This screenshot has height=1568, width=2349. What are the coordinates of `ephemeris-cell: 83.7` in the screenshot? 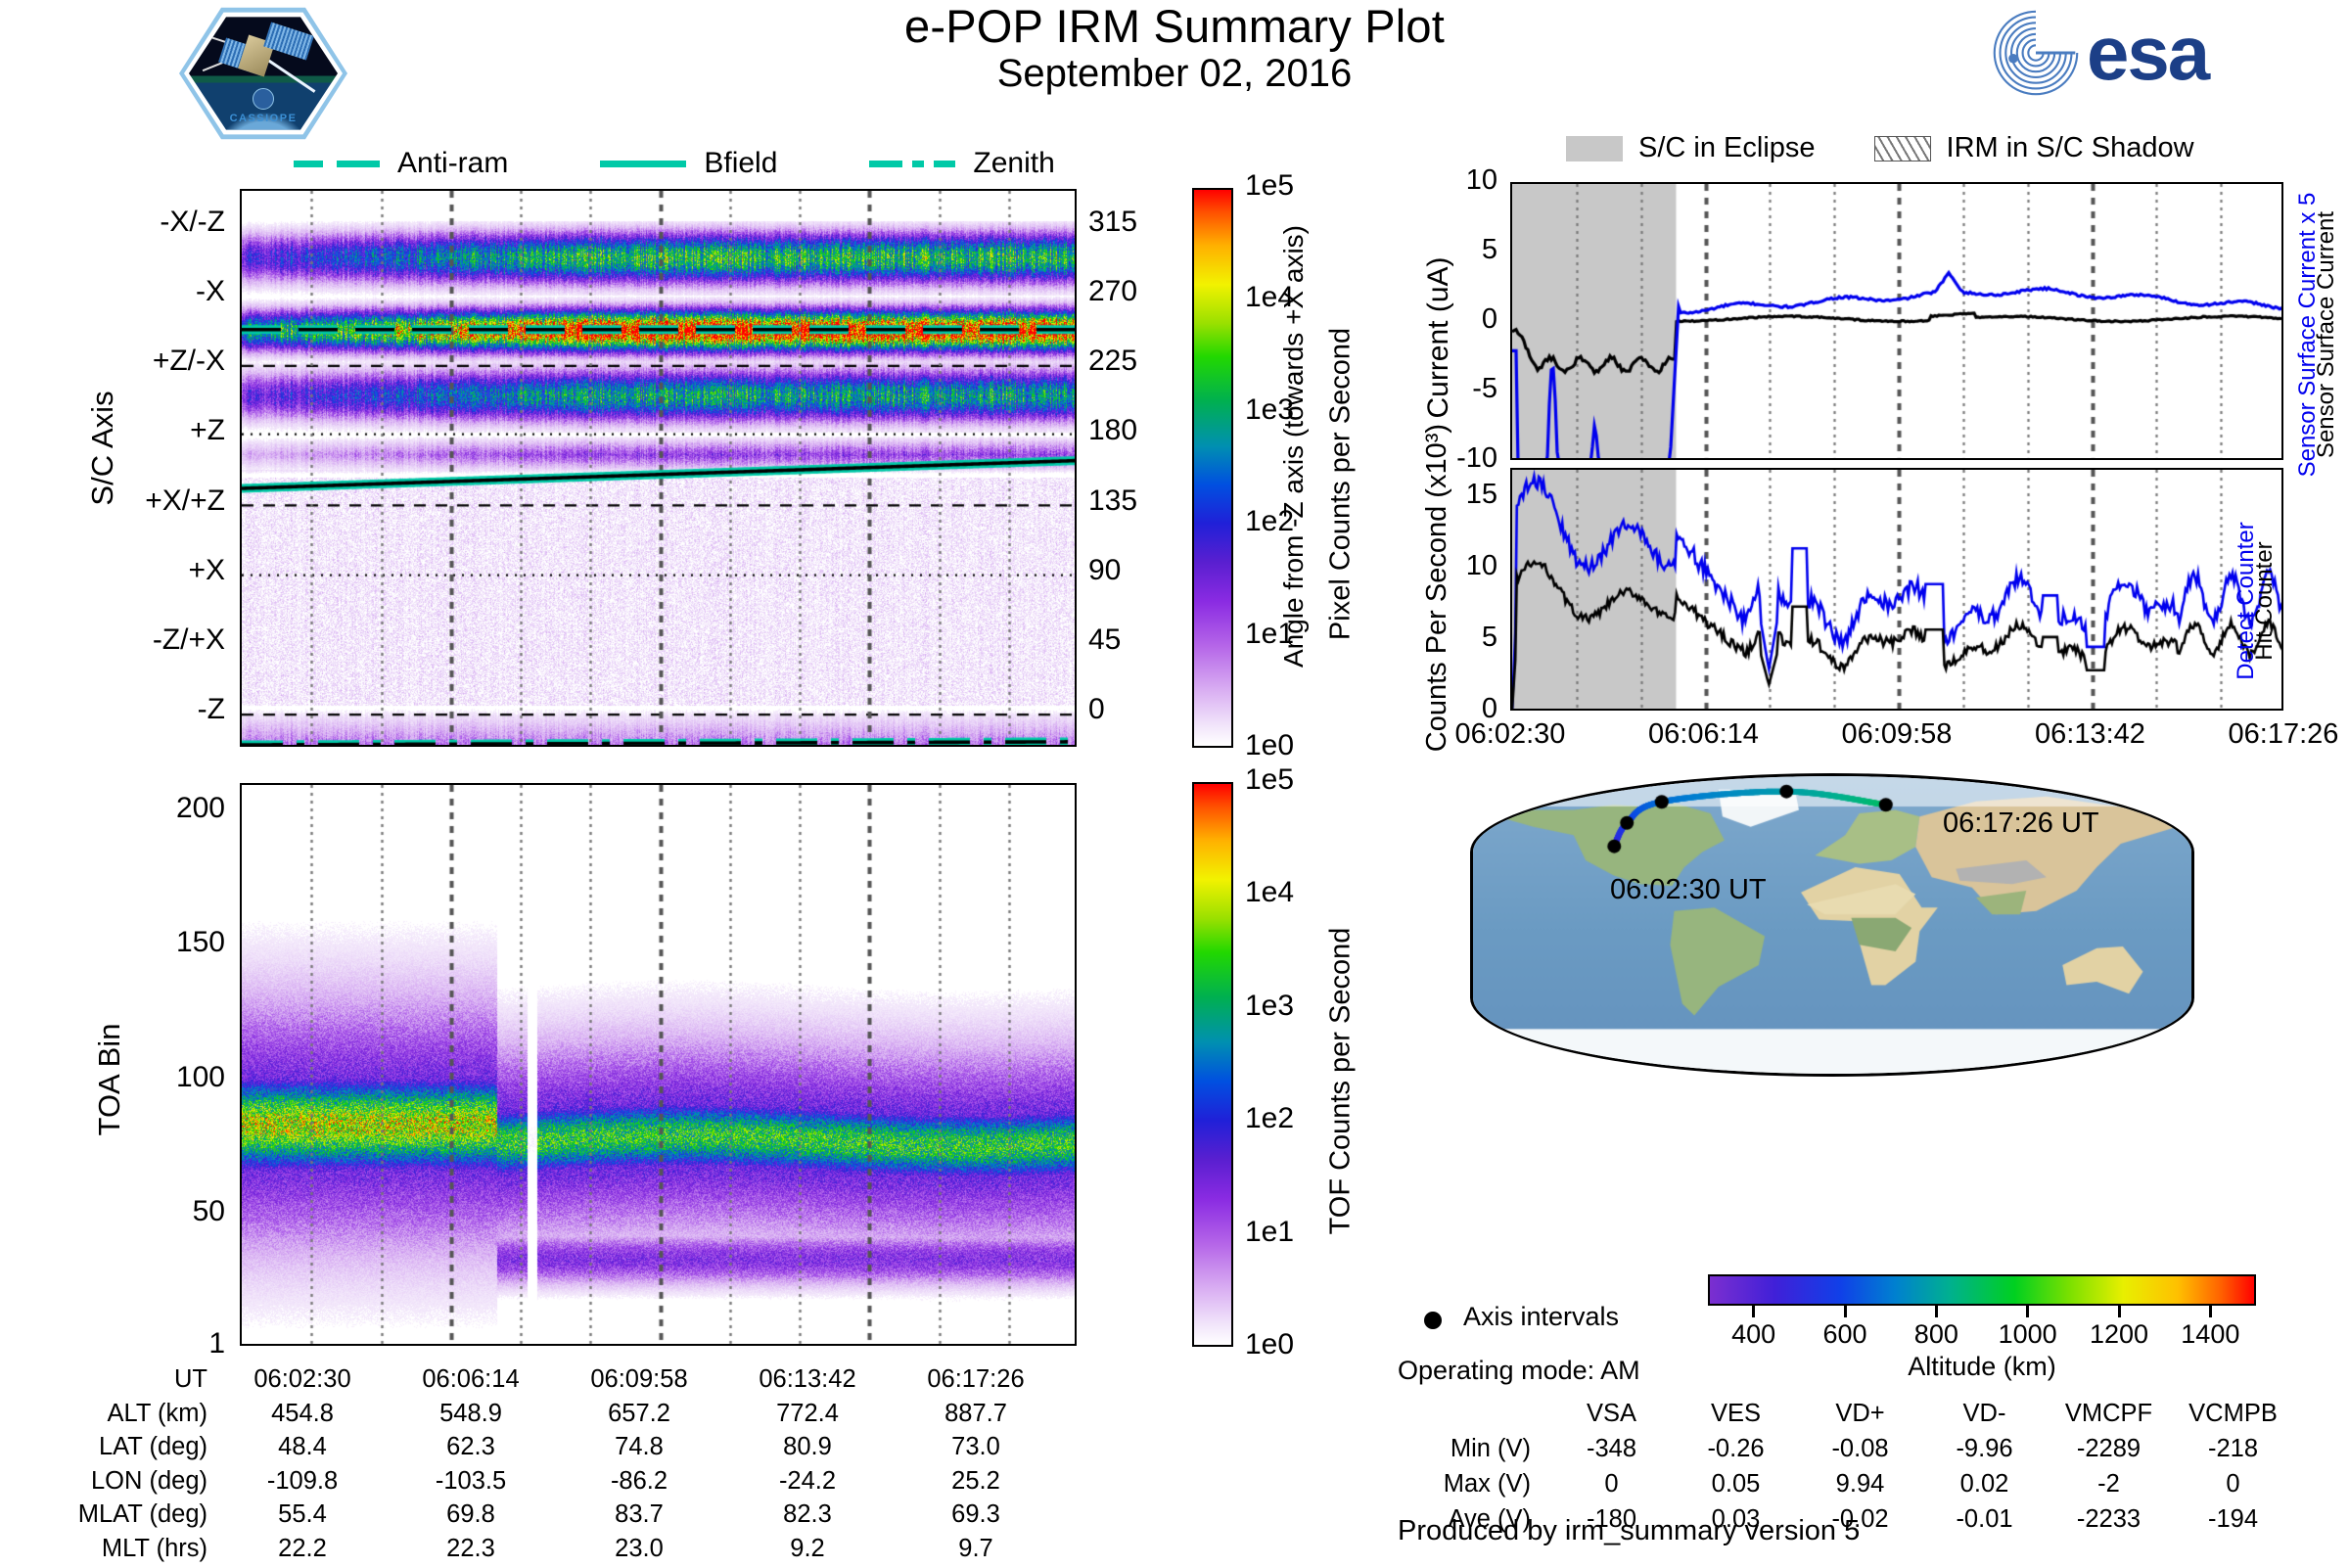 It's located at (639, 1514).